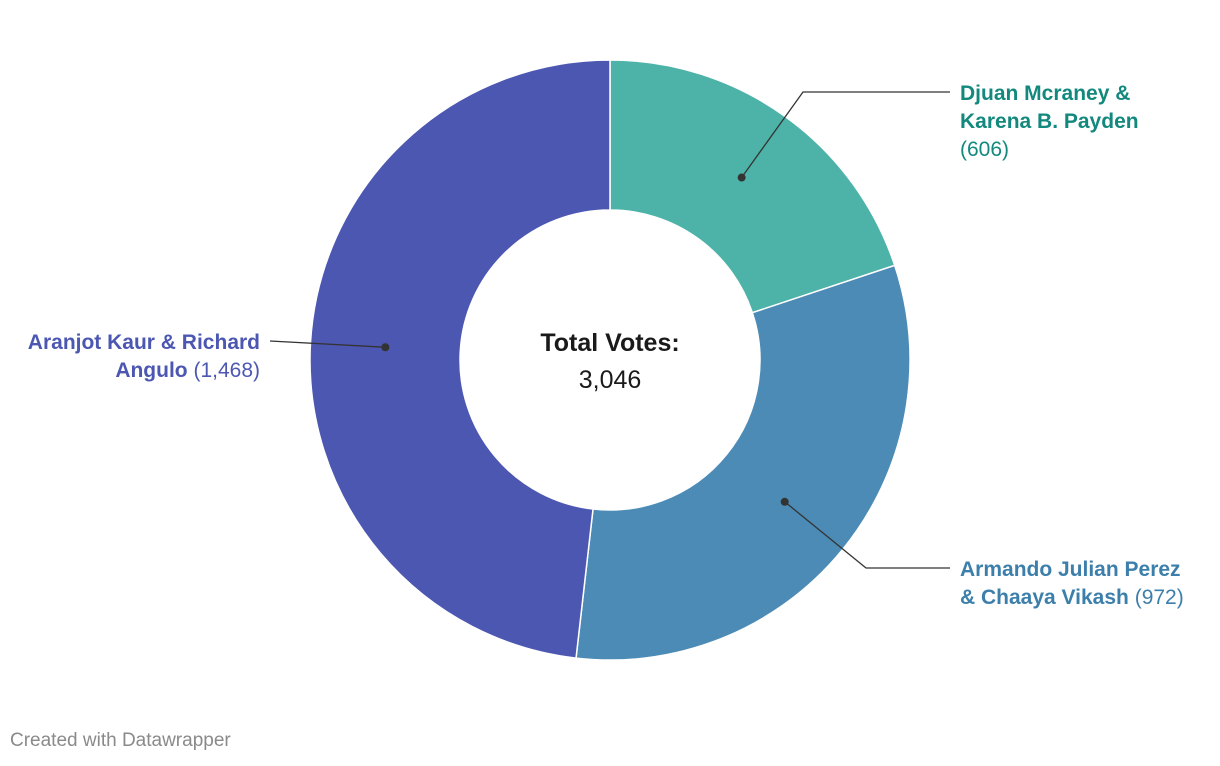  I want to click on slice-label-name-line: Angulo, so click(151, 370).